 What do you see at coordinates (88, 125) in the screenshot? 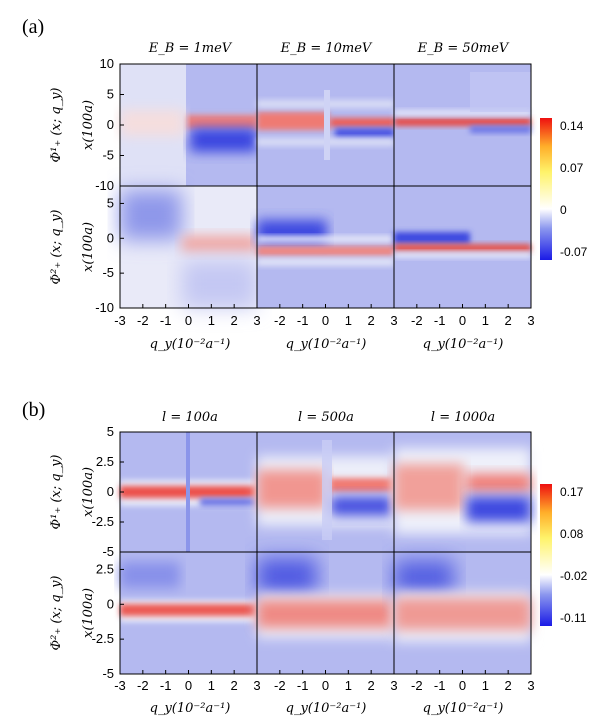
I see `ylabel-a-top: x(100a)` at bounding box center [88, 125].